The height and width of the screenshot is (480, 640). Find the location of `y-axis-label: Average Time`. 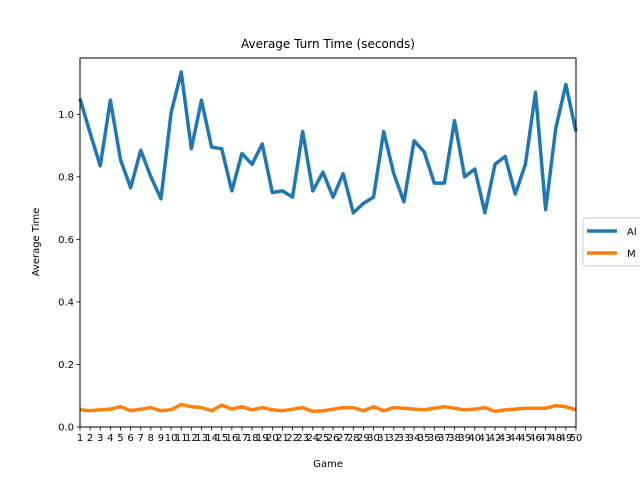

y-axis-label: Average Time is located at coordinates (36, 242).